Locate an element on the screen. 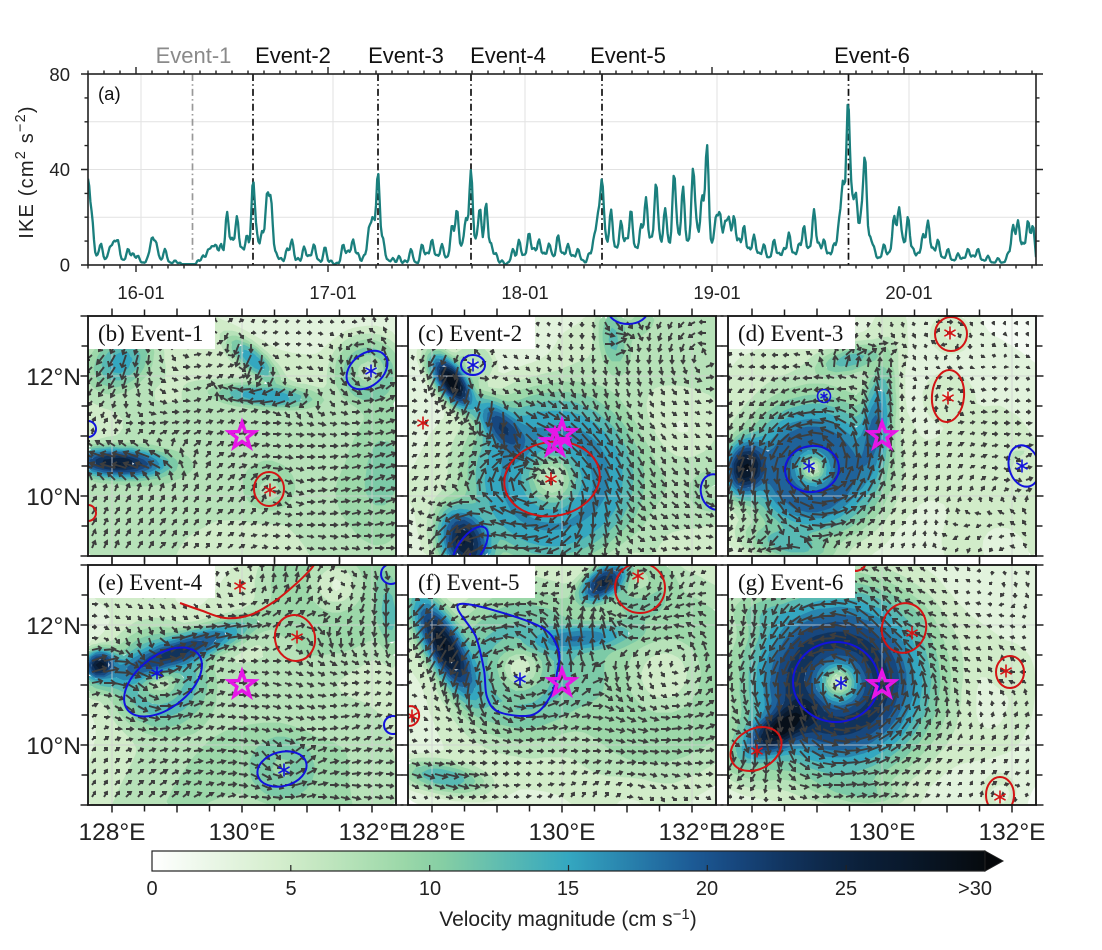  svg-text: 10 is located at coordinates (430, 889).